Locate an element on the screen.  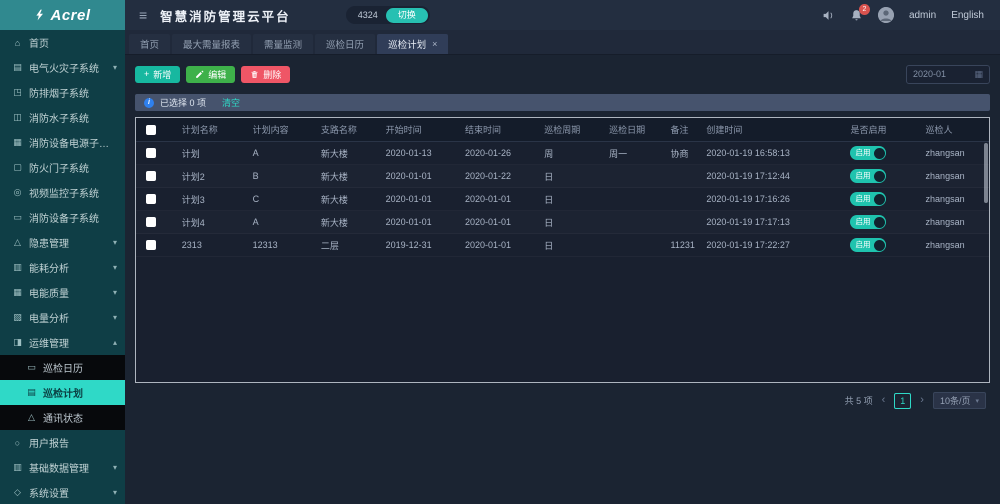
table-scrollbar is located at coordinates (986, 173).